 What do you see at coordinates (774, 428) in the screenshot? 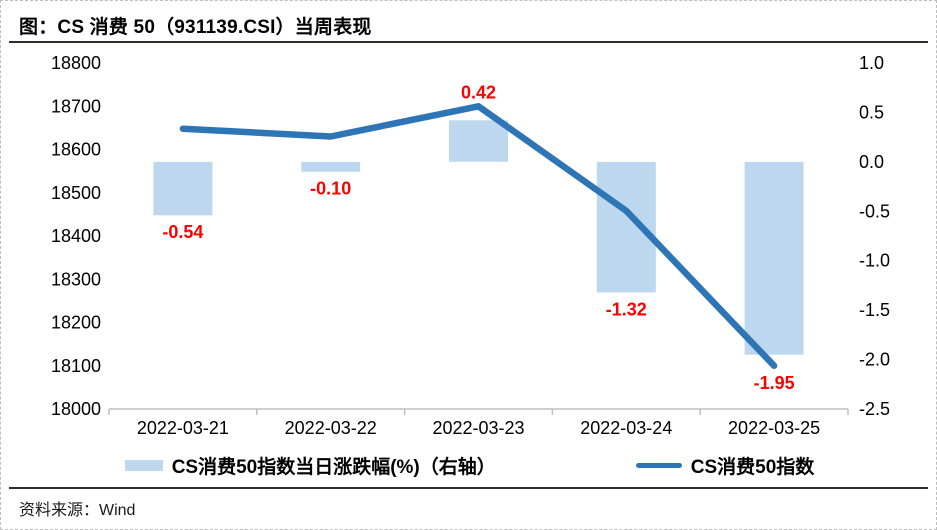
I see `x-axis-category-label: 2022-03-25` at bounding box center [774, 428].